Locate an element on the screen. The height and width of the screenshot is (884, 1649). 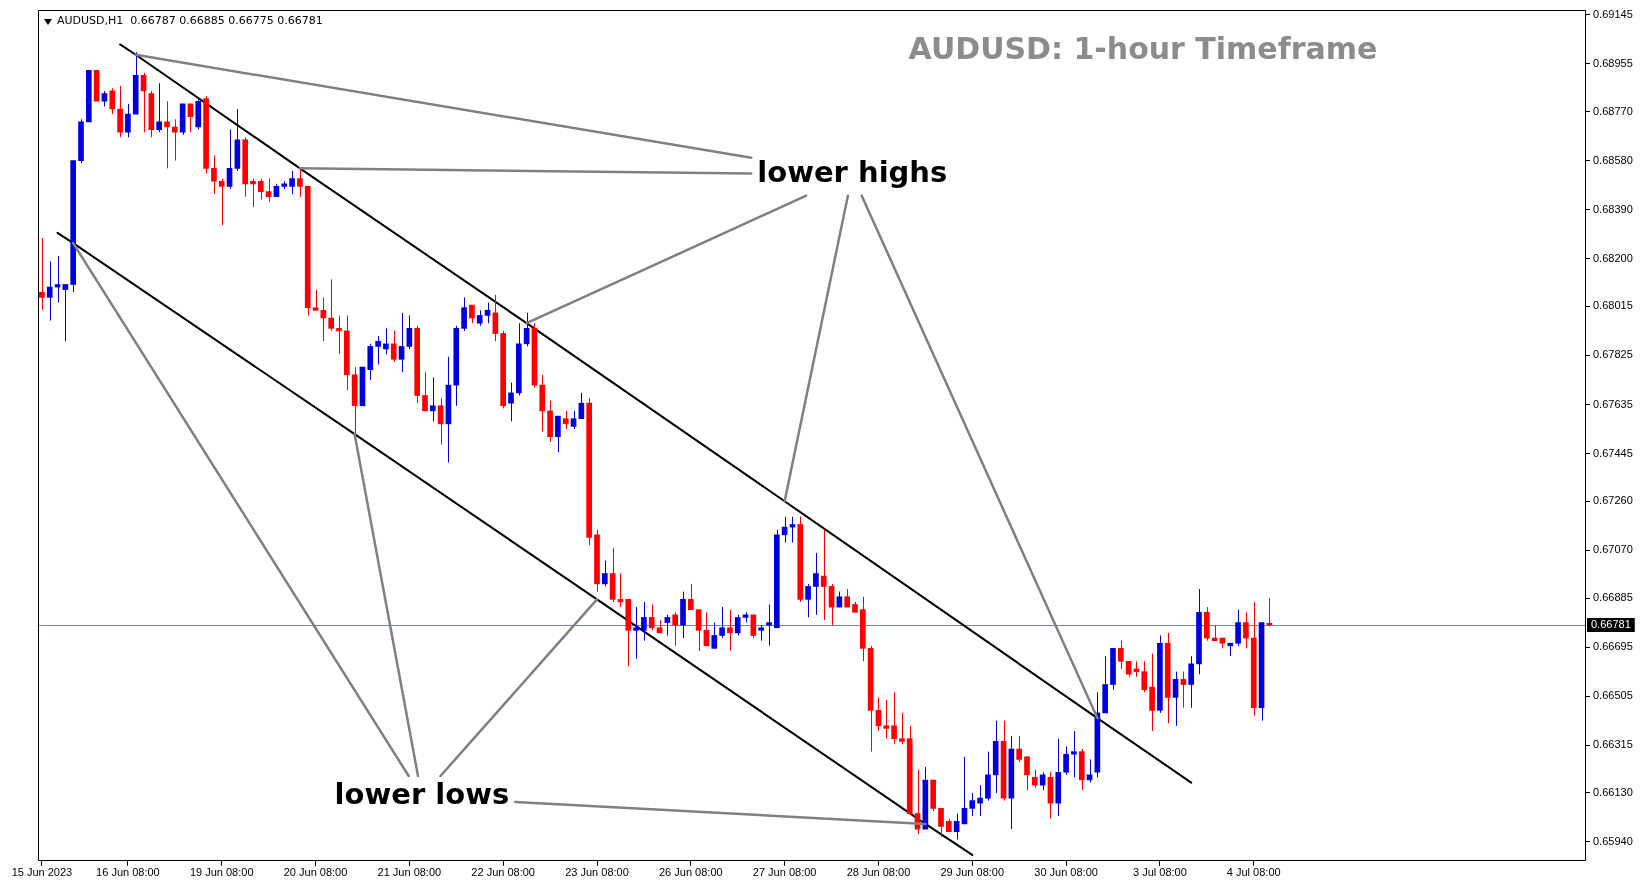
y-tick-label: 0.68955 is located at coordinates (1613, 62).